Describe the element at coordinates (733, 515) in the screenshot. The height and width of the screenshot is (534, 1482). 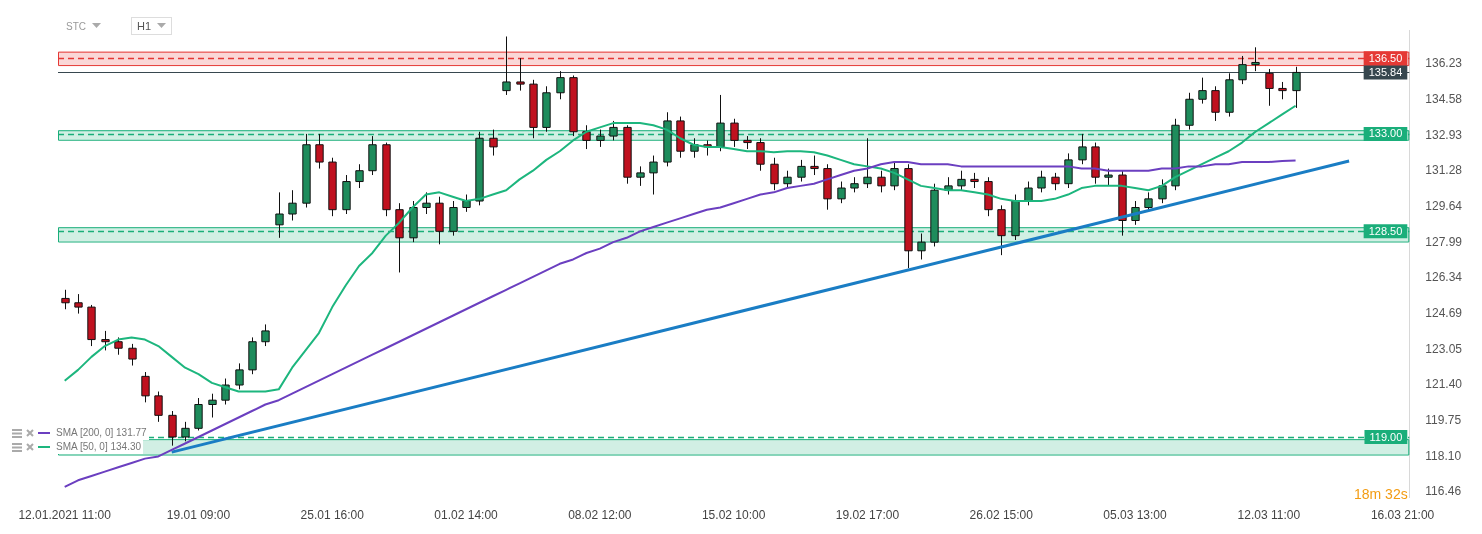
I see `x-tick-label: 15.02 10:00` at that location.